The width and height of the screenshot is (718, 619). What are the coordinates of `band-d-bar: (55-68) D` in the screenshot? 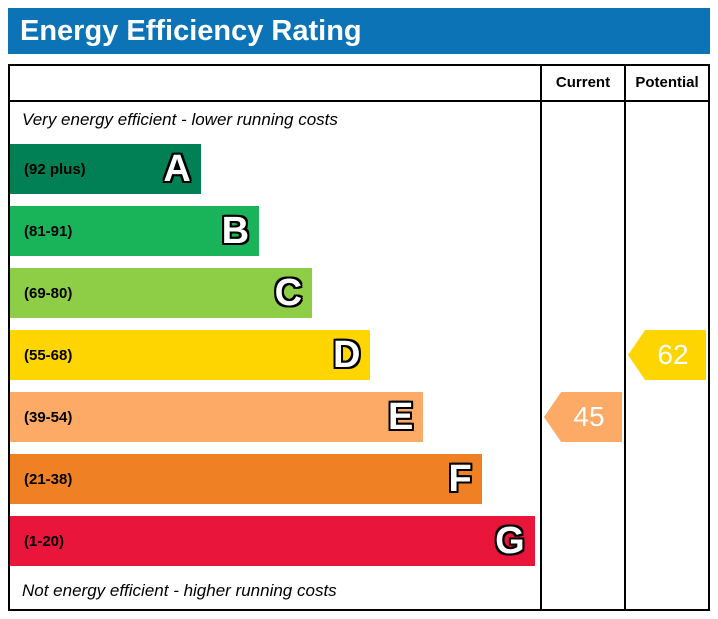 It's located at (190, 355).